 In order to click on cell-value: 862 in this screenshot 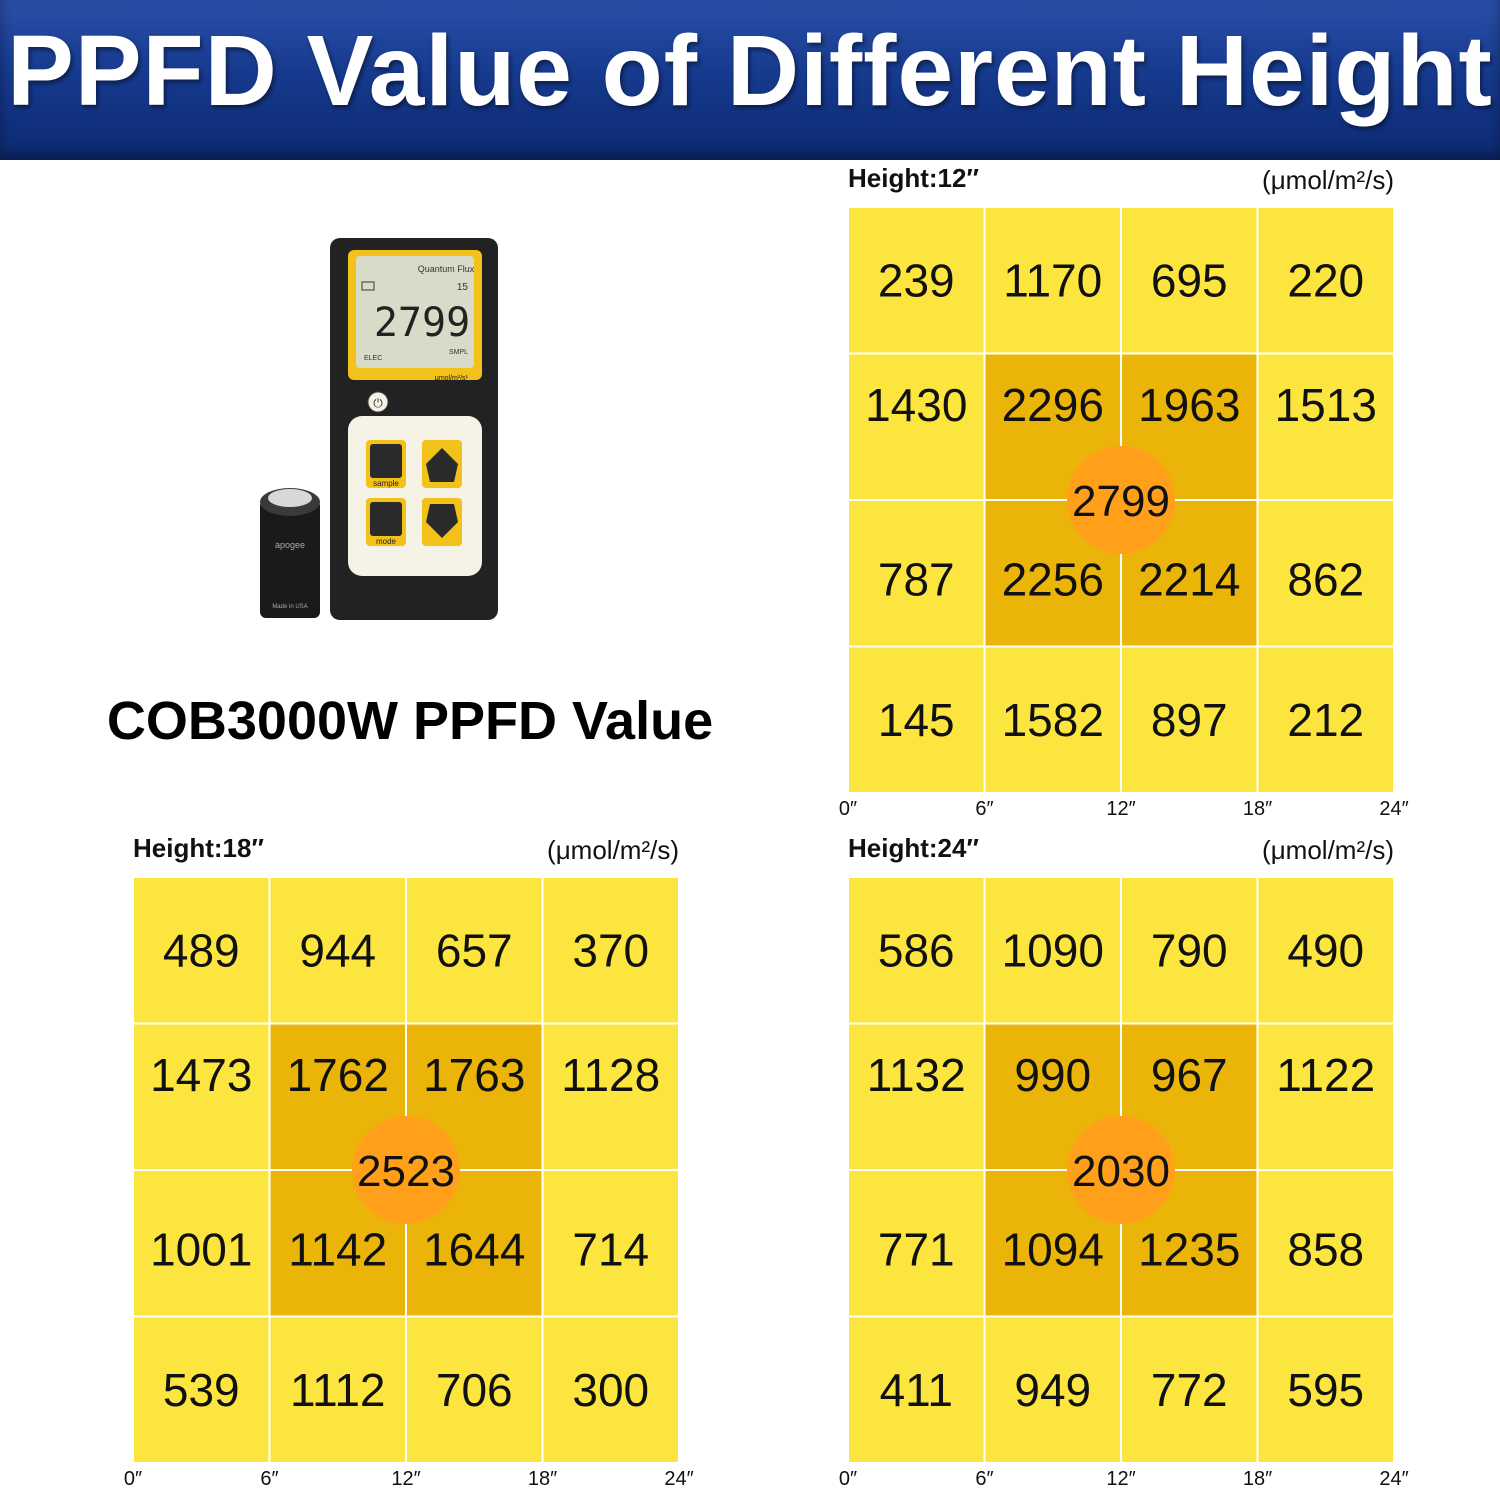, I will do `click(1325, 579)`.